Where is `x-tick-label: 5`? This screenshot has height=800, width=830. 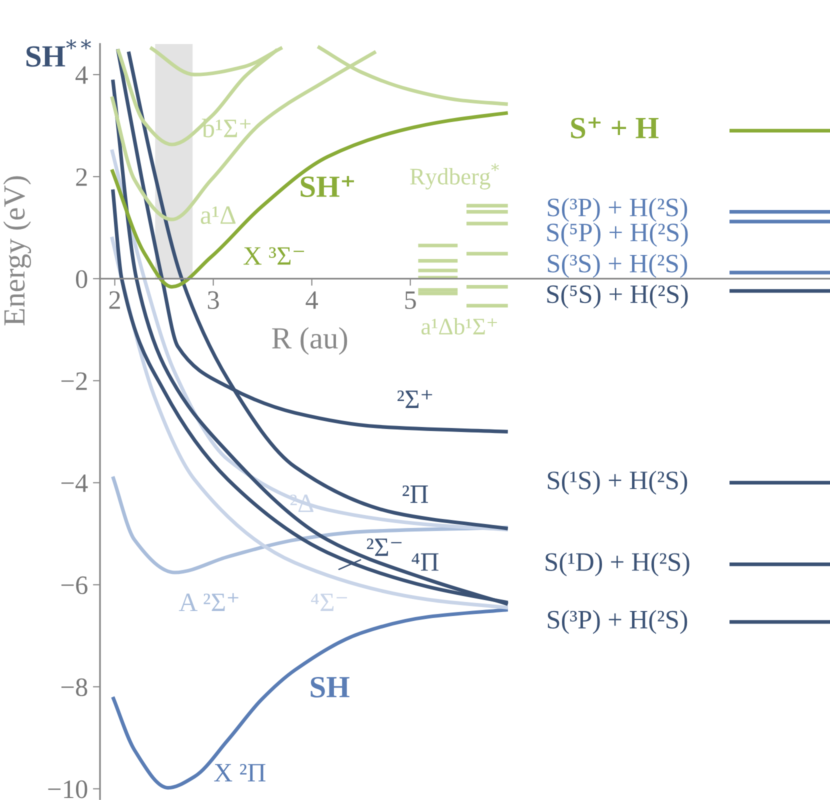 x-tick-label: 5 is located at coordinates (410, 301).